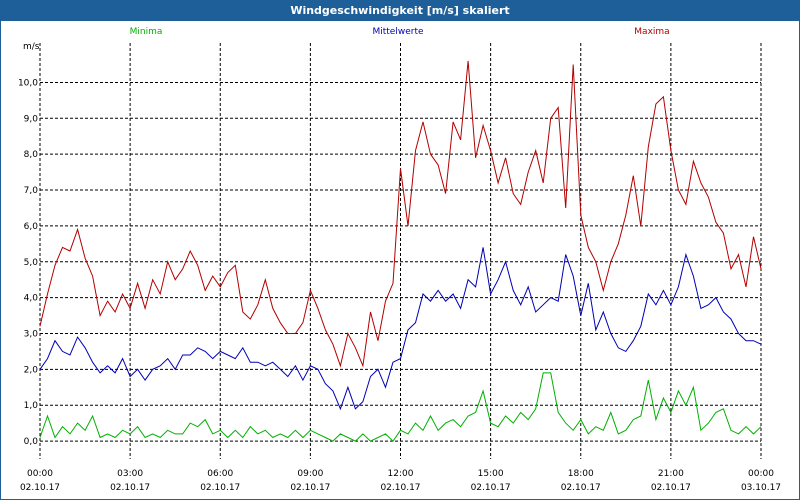 The height and width of the screenshot is (500, 800). Describe the element at coordinates (31, 263) in the screenshot. I see `y-tick-label: 5,0` at that location.